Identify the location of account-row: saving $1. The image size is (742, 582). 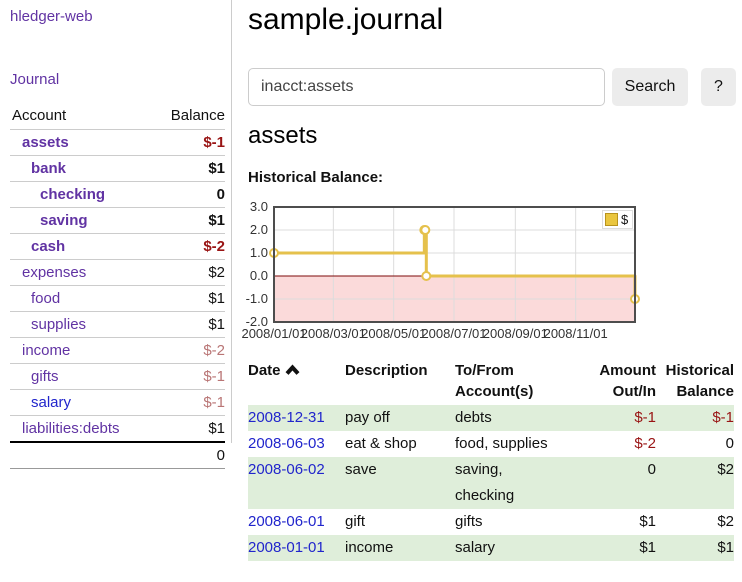
(117, 220).